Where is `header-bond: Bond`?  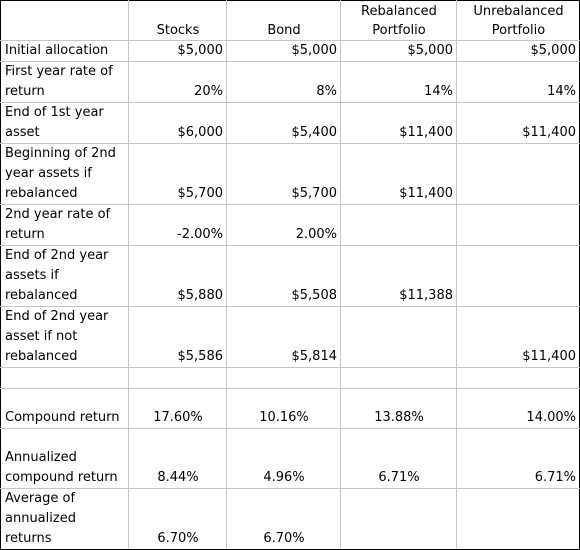
header-bond: Bond is located at coordinates (283, 20).